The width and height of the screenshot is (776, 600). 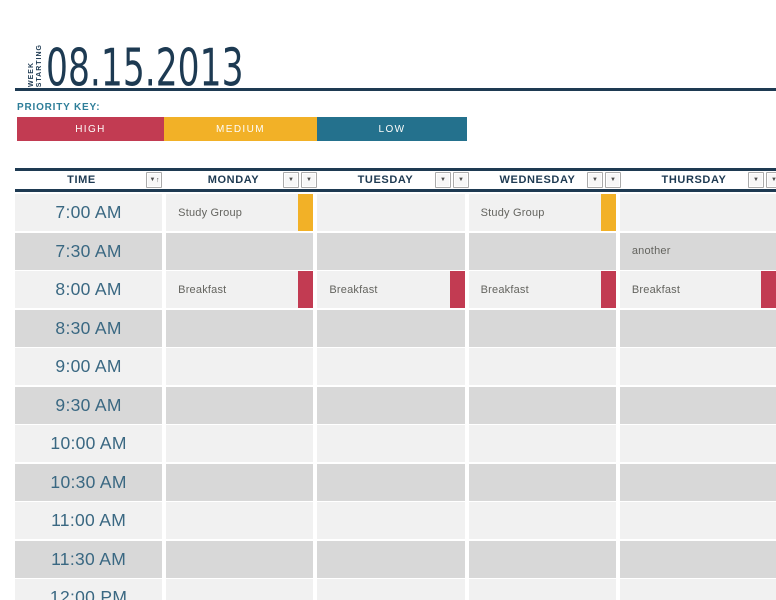 What do you see at coordinates (89, 289) in the screenshot?
I see `time-cell: 8:00 AM` at bounding box center [89, 289].